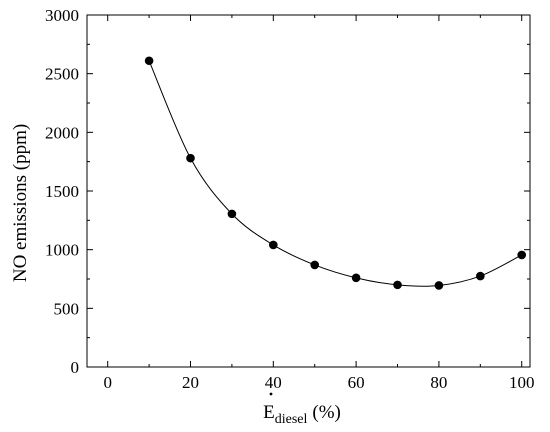  I want to click on x-axis-label-unit: (%), so click(326, 412).